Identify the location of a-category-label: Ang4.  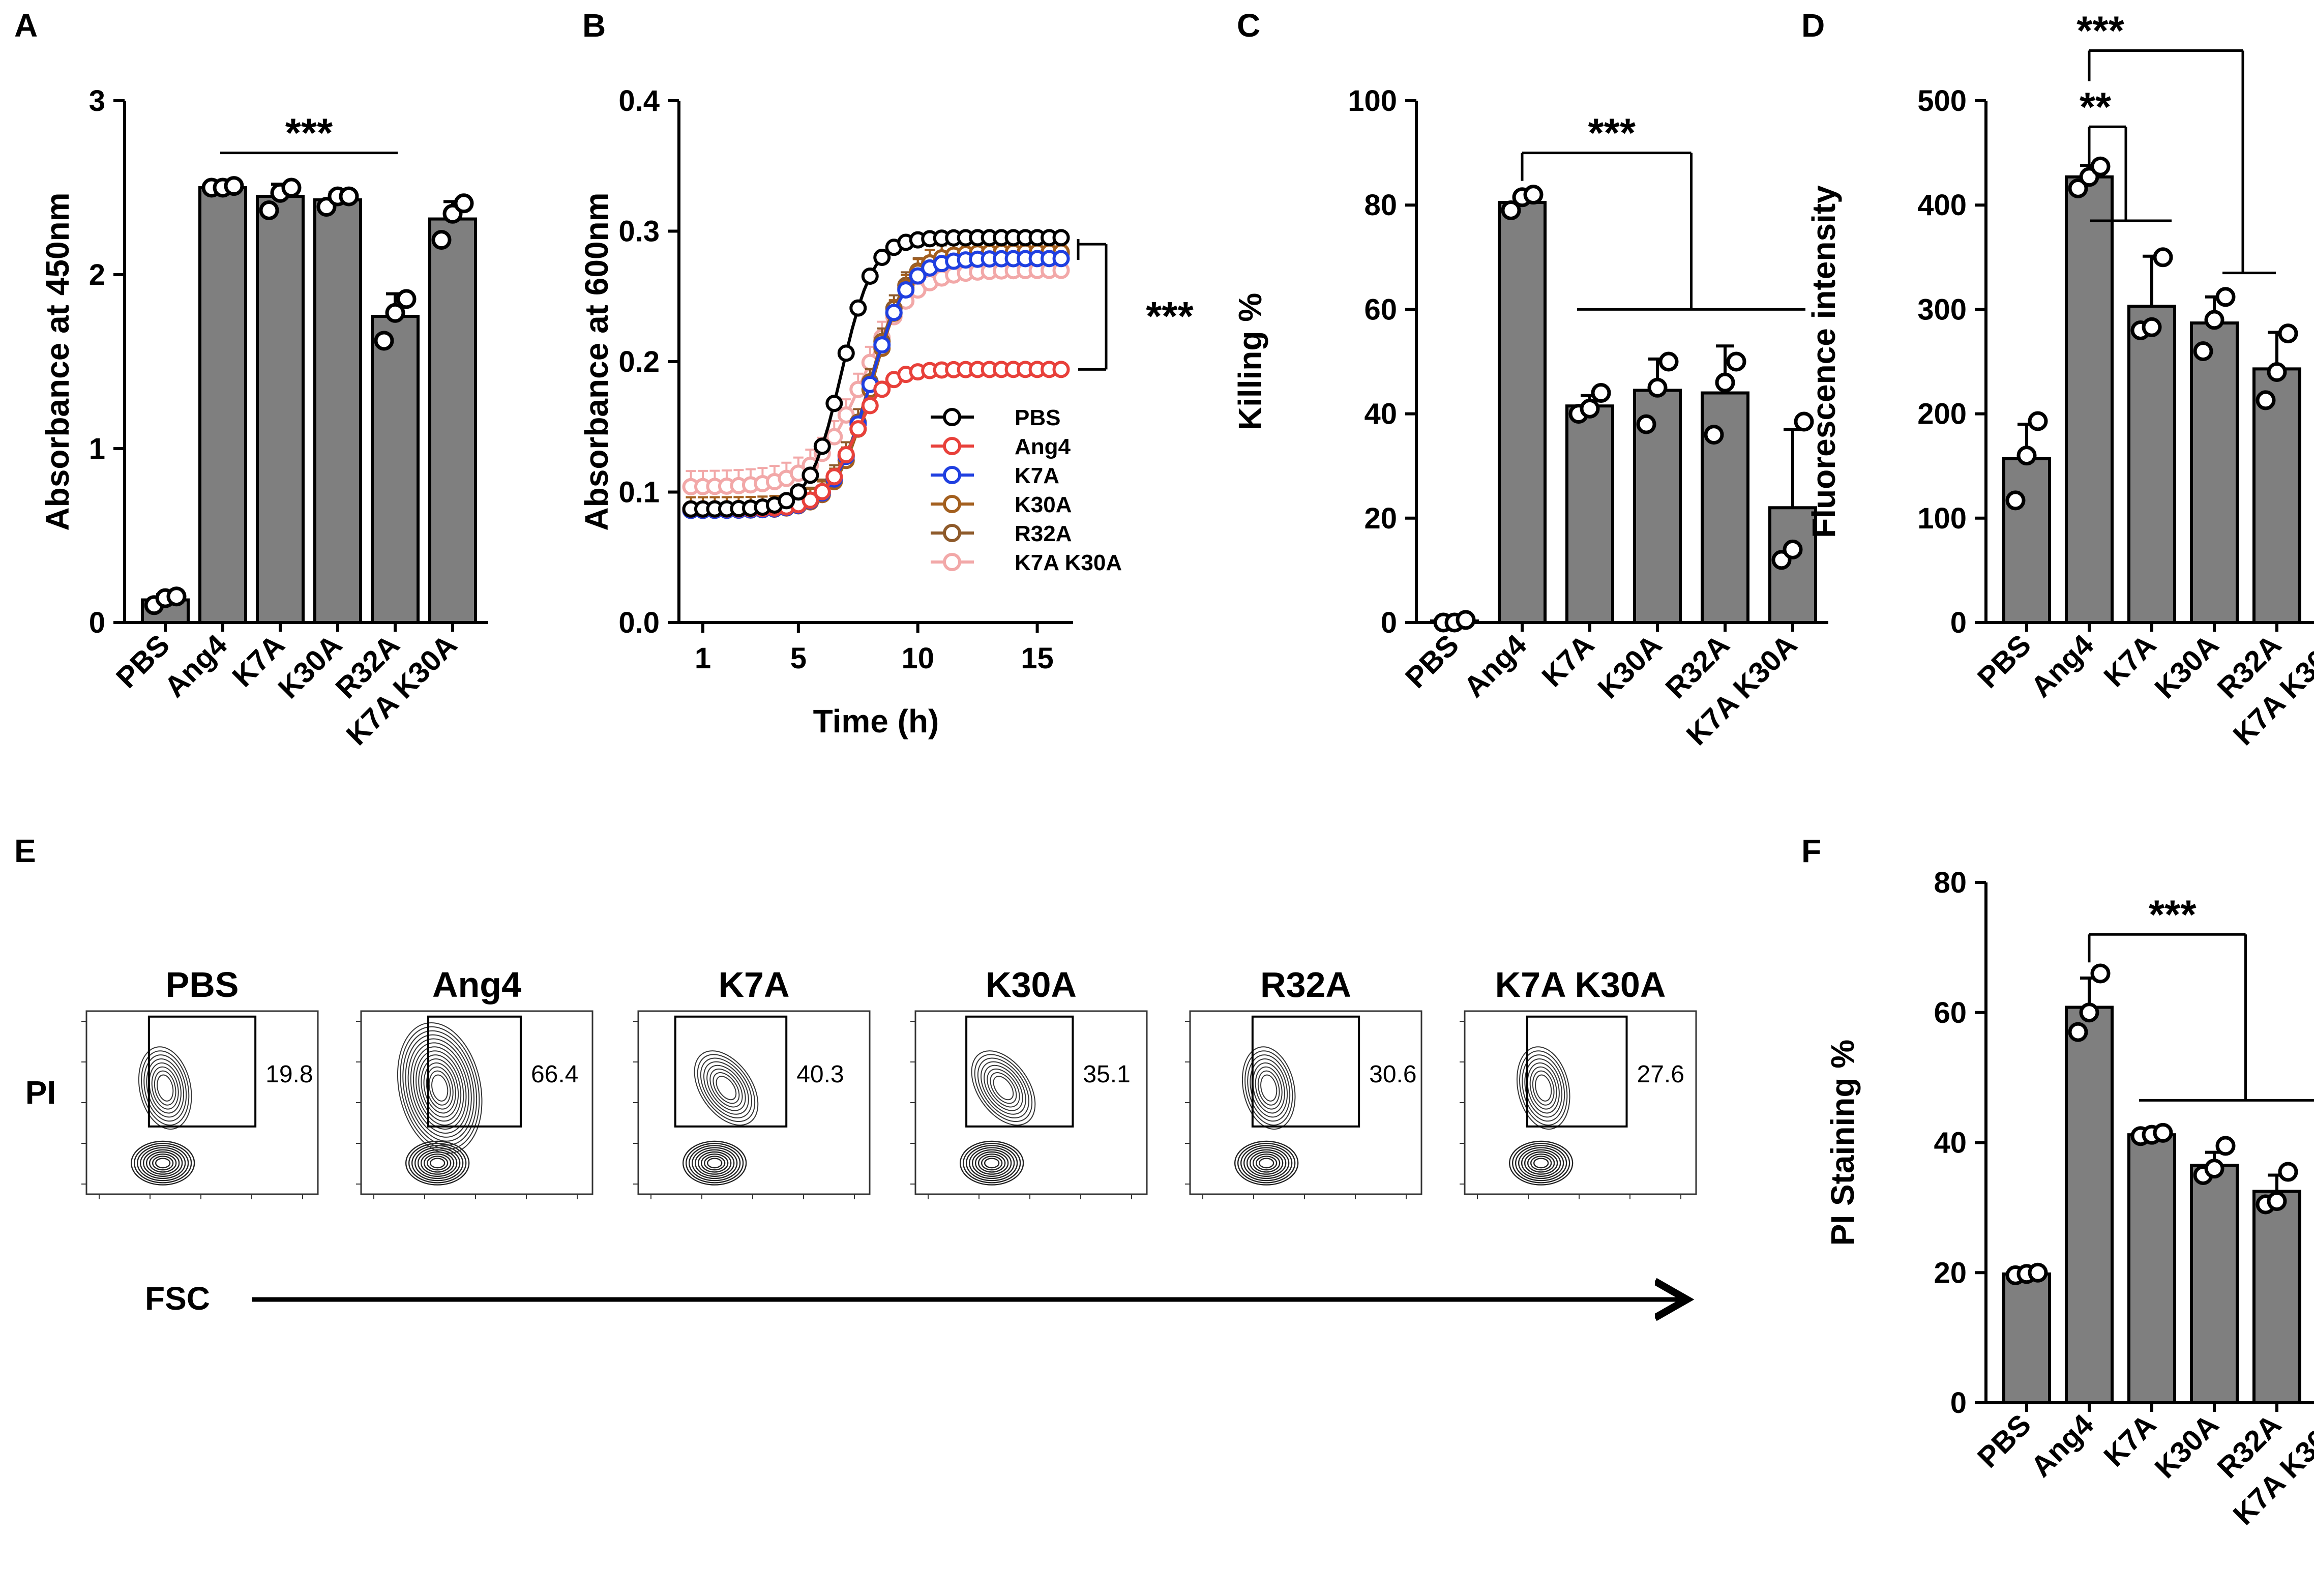
(195, 665).